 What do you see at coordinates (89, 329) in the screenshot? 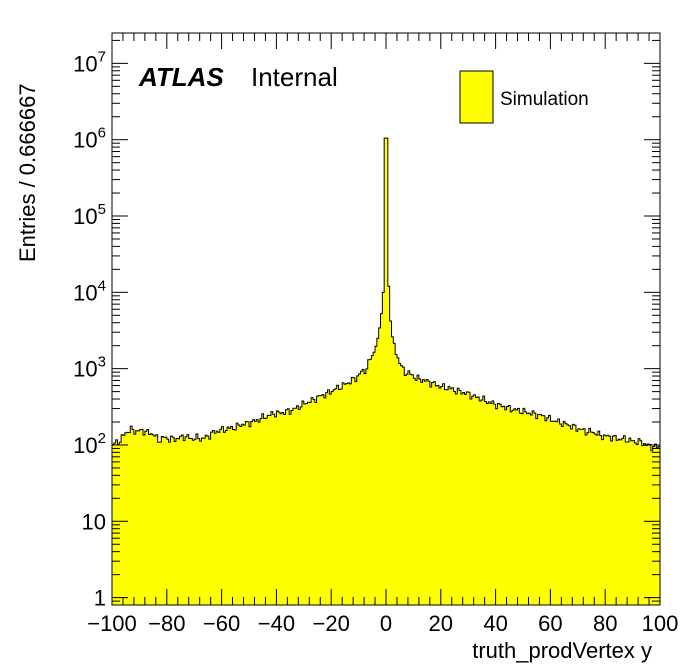
I see `y-tick-labels: 1 10 102 103 104 105 106 107` at bounding box center [89, 329].